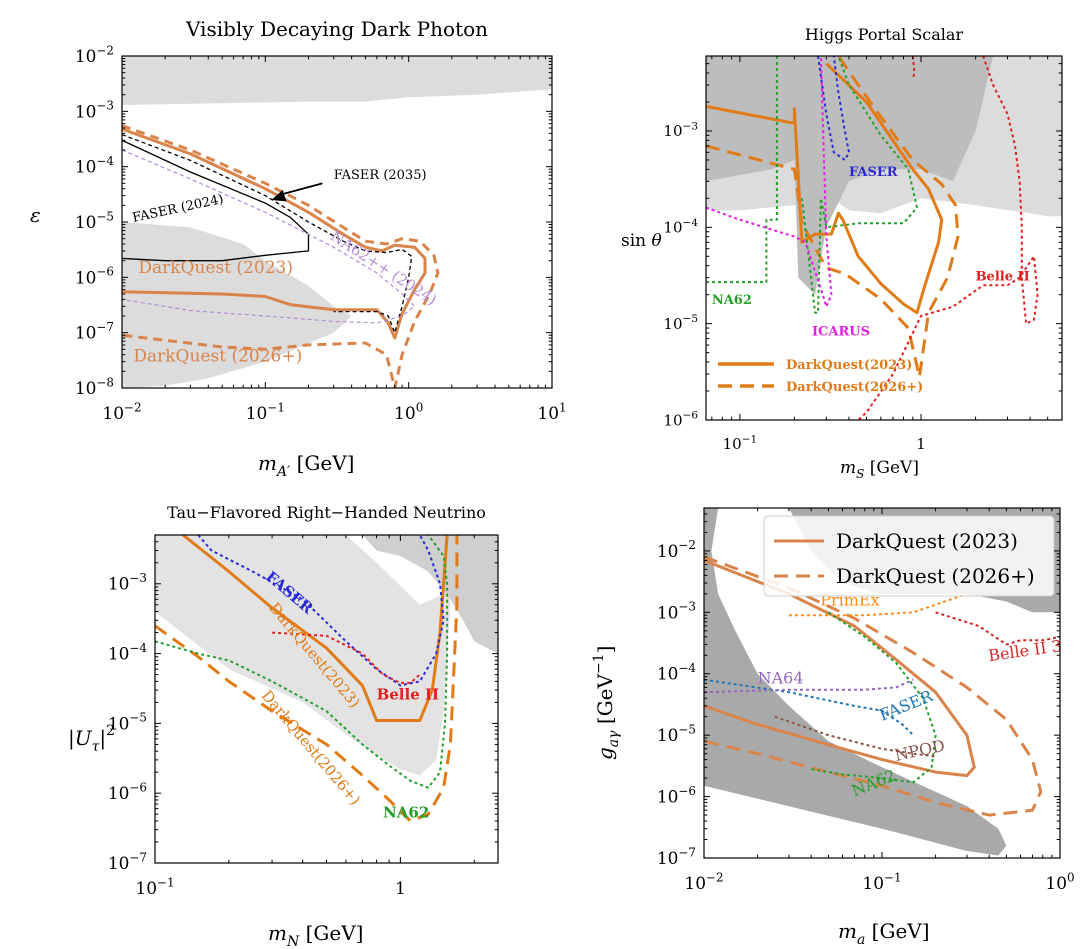 The width and height of the screenshot is (1090, 949). I want to click on y-axis-label: ε, so click(35, 215).